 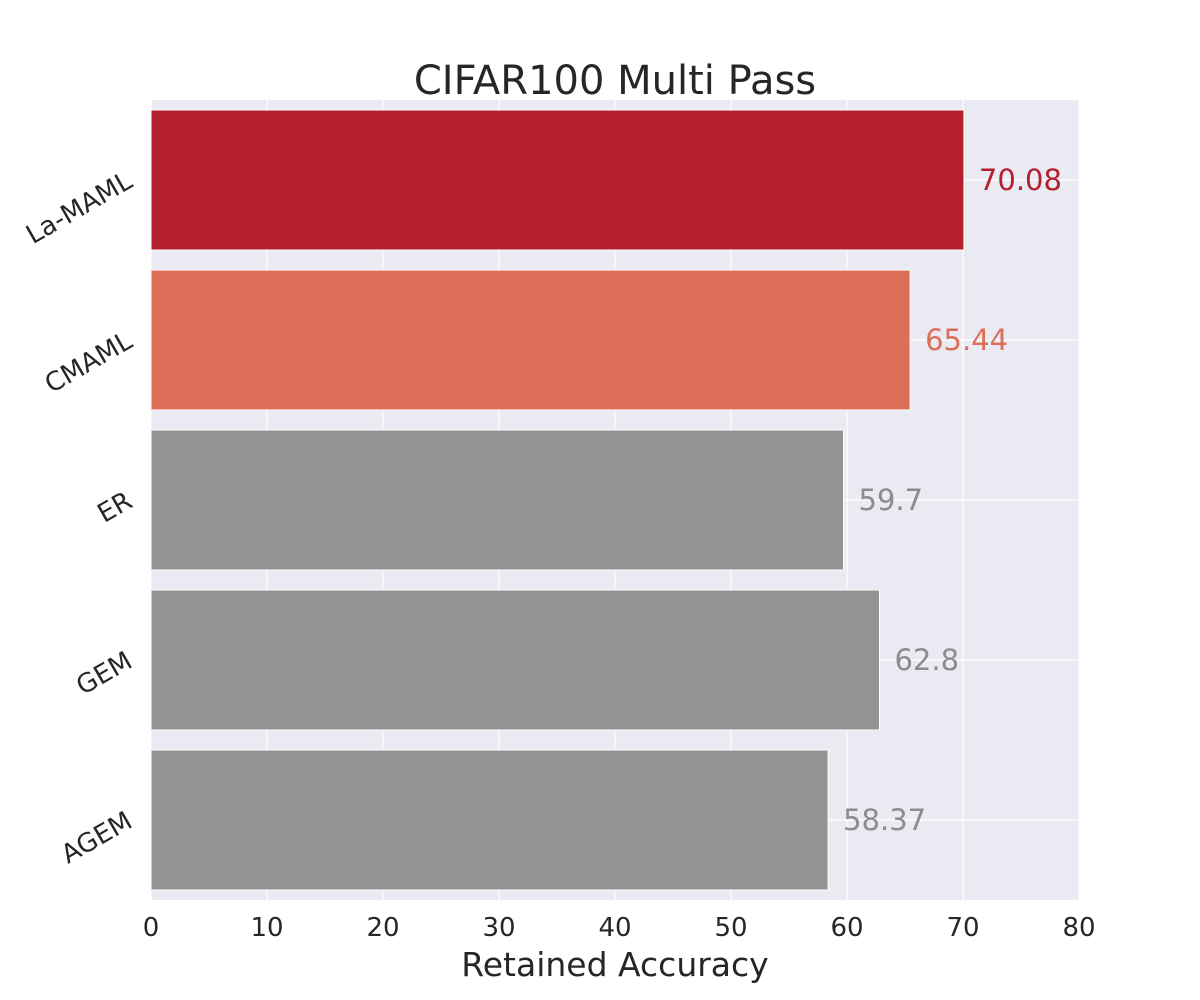 I want to click on x-tick-label: 70, so click(x=962, y=928).